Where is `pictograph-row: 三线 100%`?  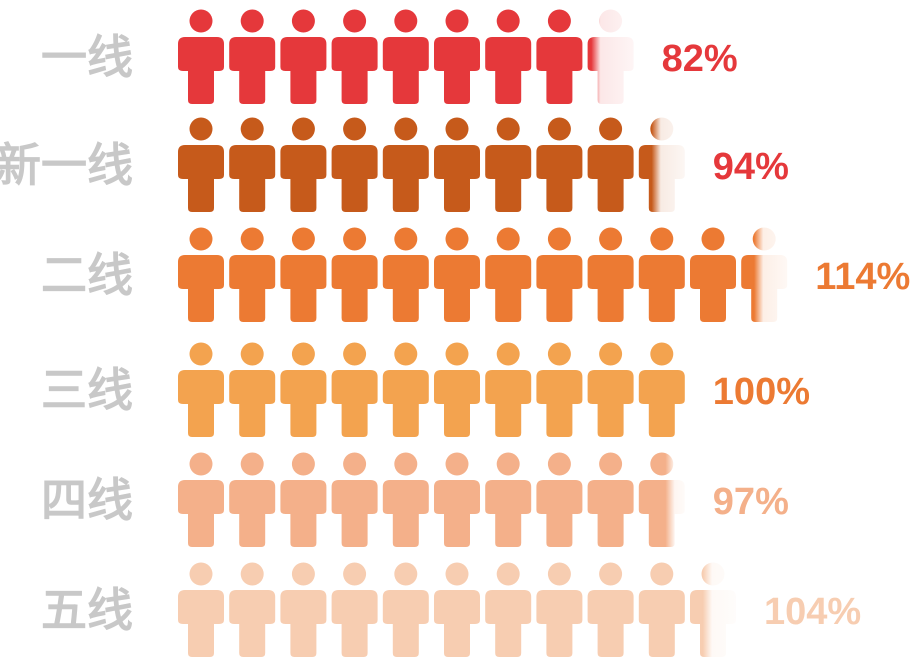 pictograph-row: 三线 100% is located at coordinates (425, 389).